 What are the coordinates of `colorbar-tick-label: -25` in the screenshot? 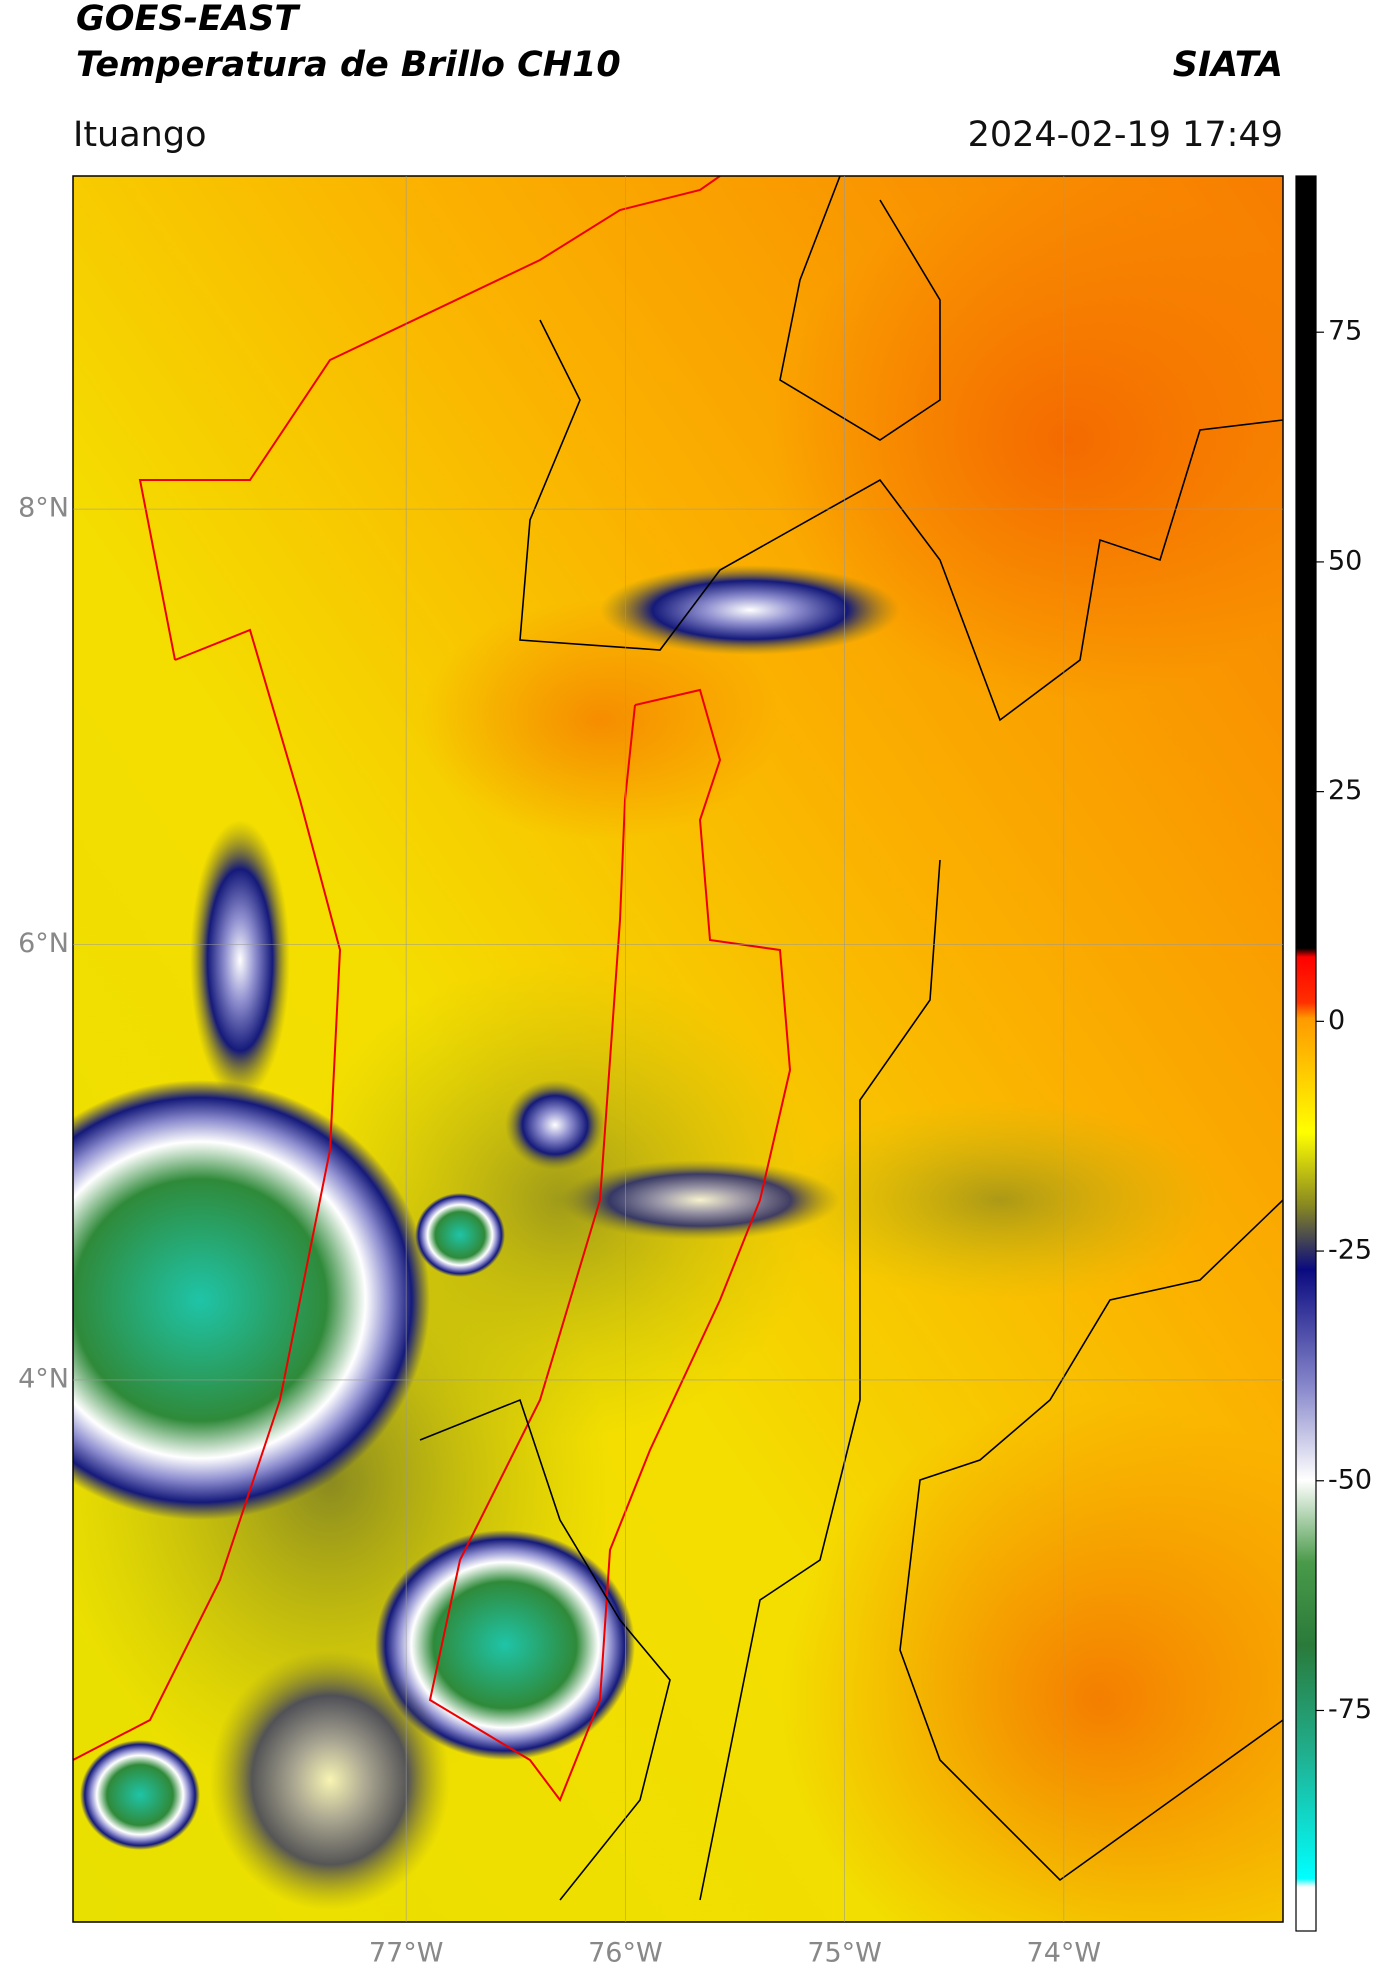 It's located at (1350, 1250).